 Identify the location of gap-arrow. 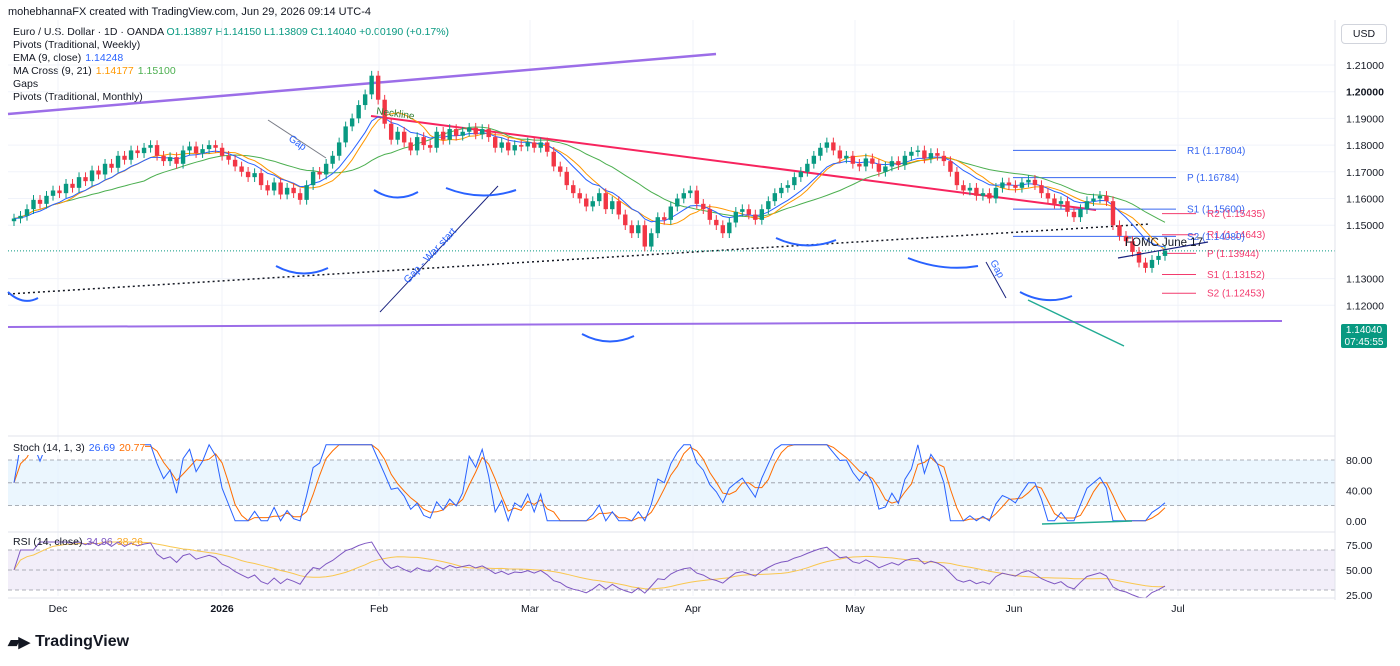
(996, 280).